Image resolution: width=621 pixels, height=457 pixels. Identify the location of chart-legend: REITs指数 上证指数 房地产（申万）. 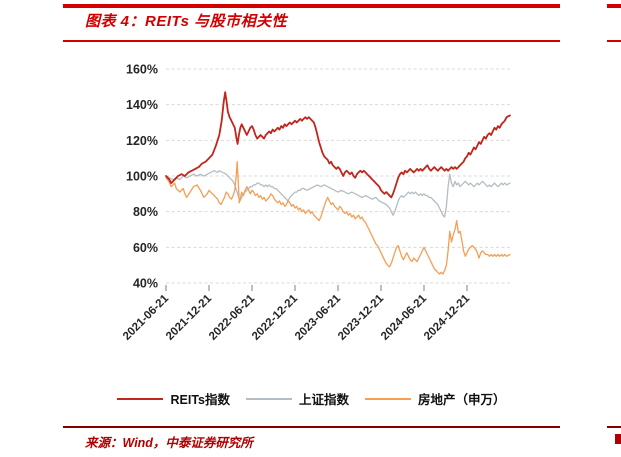
(311, 398).